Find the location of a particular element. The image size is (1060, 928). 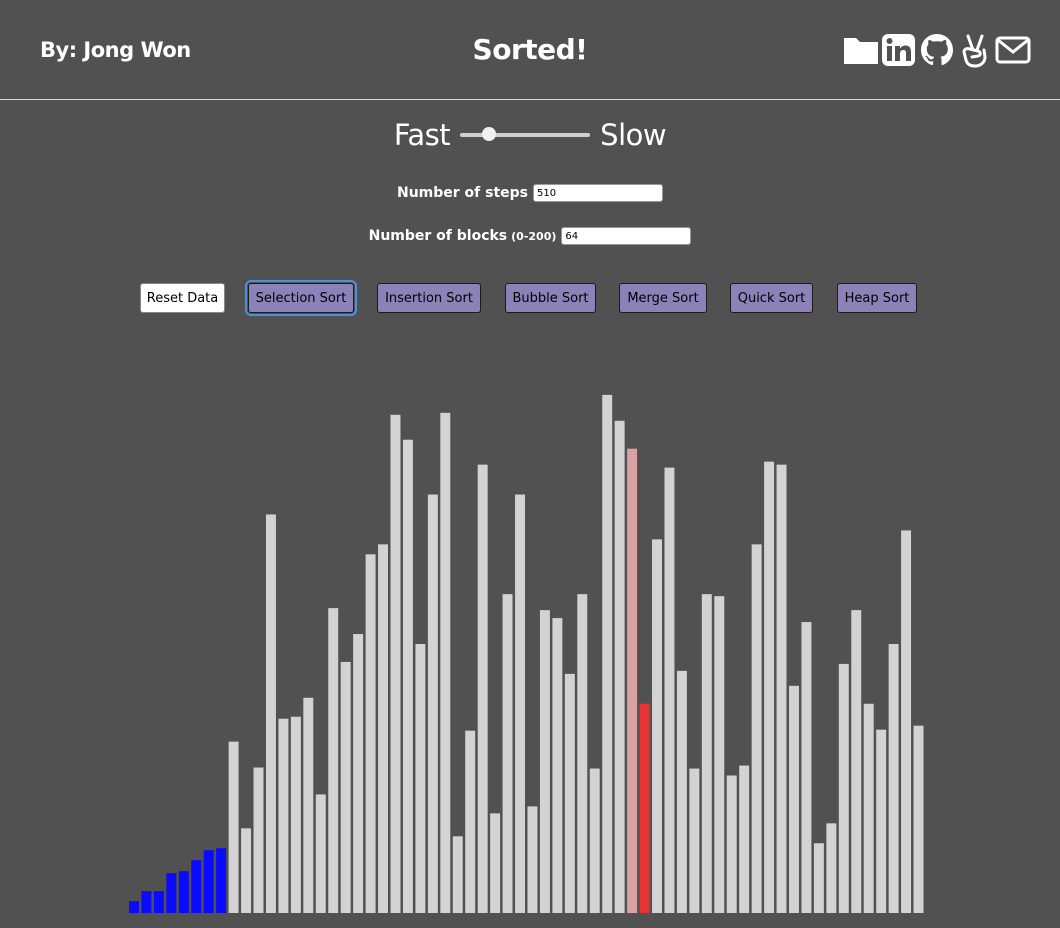

social-links is located at coordinates (937, 50).